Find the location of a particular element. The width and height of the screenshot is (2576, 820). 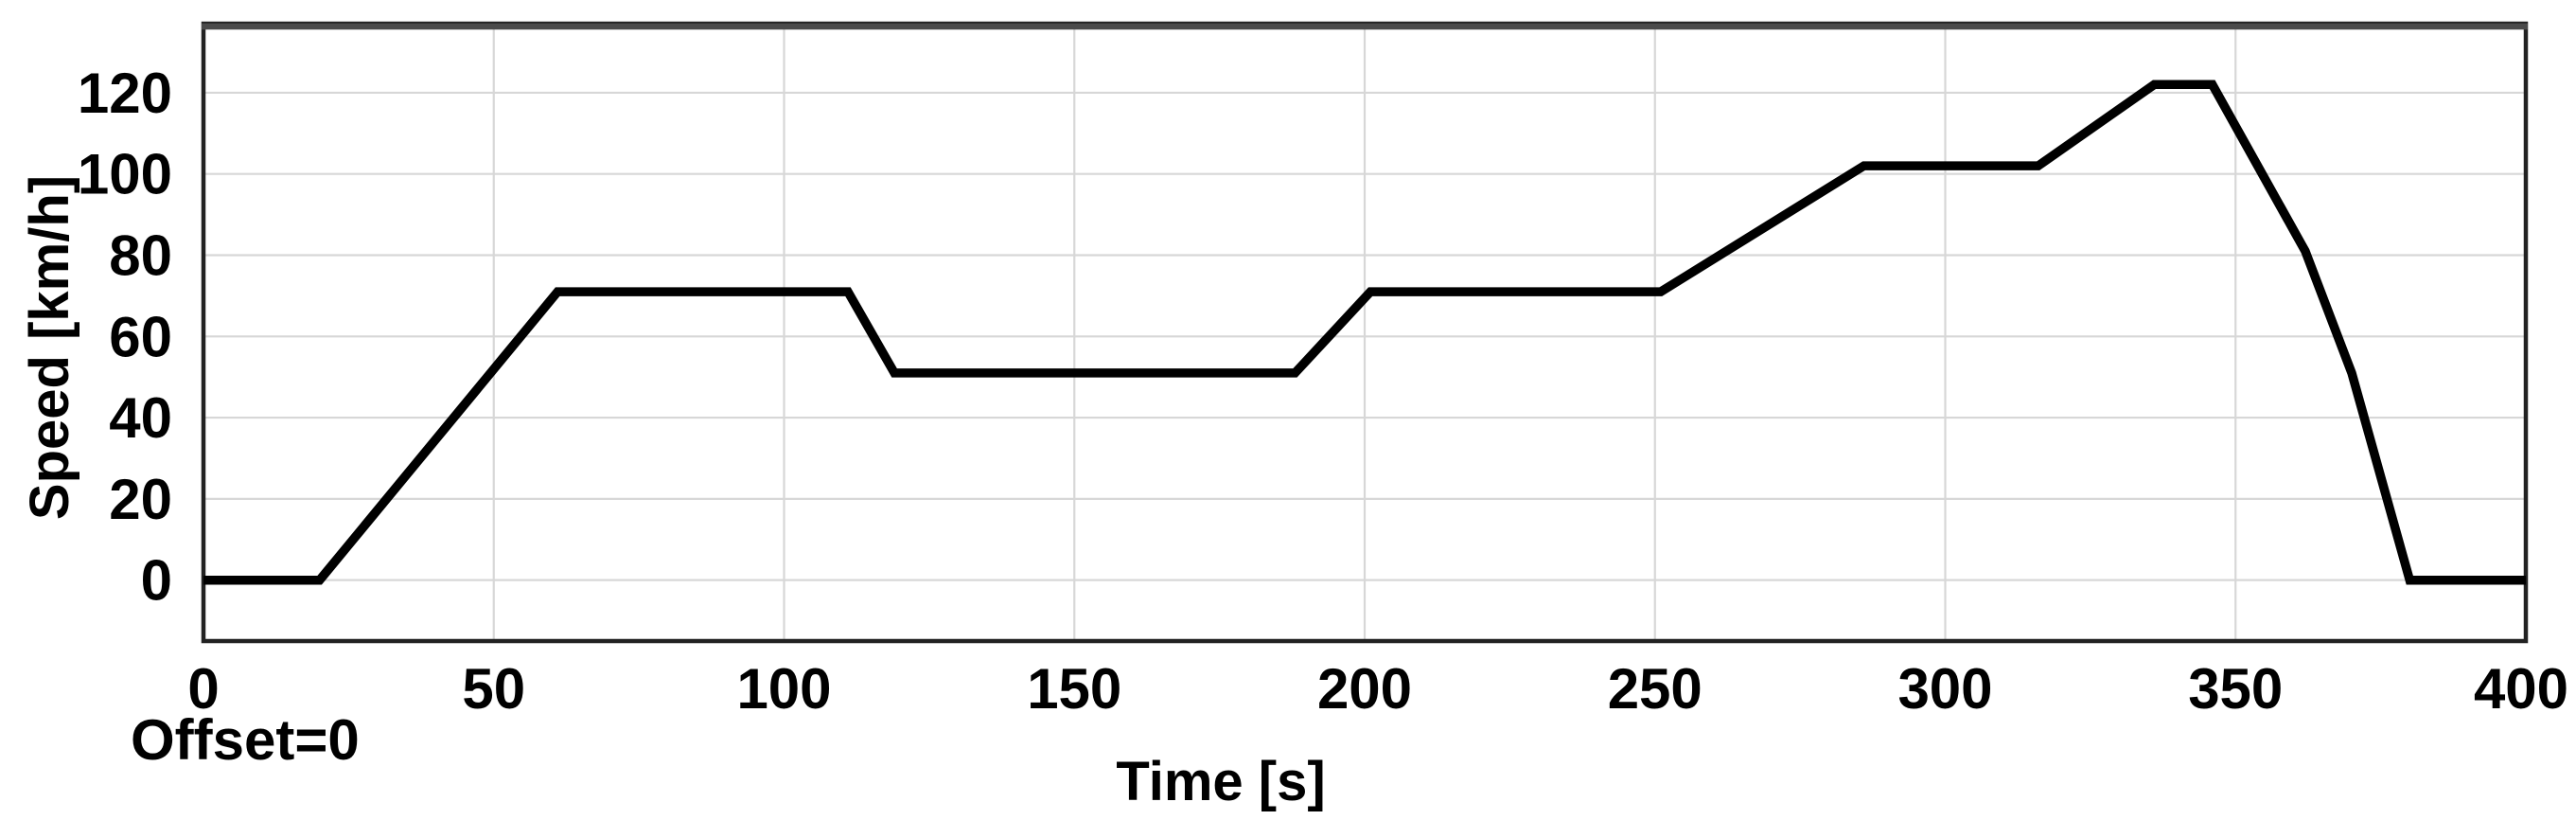

y-axis-title: Speed [km/h] is located at coordinates (49, 347).